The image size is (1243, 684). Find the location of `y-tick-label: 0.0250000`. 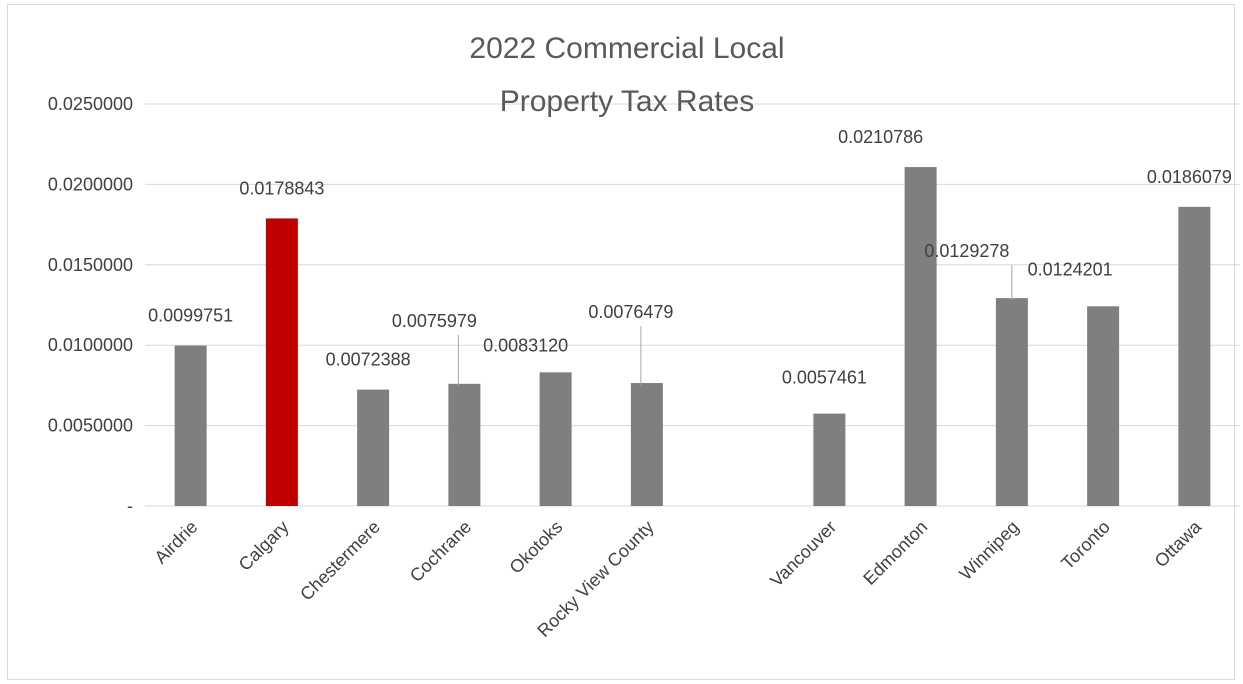

y-tick-label: 0.0250000 is located at coordinates (90, 104).